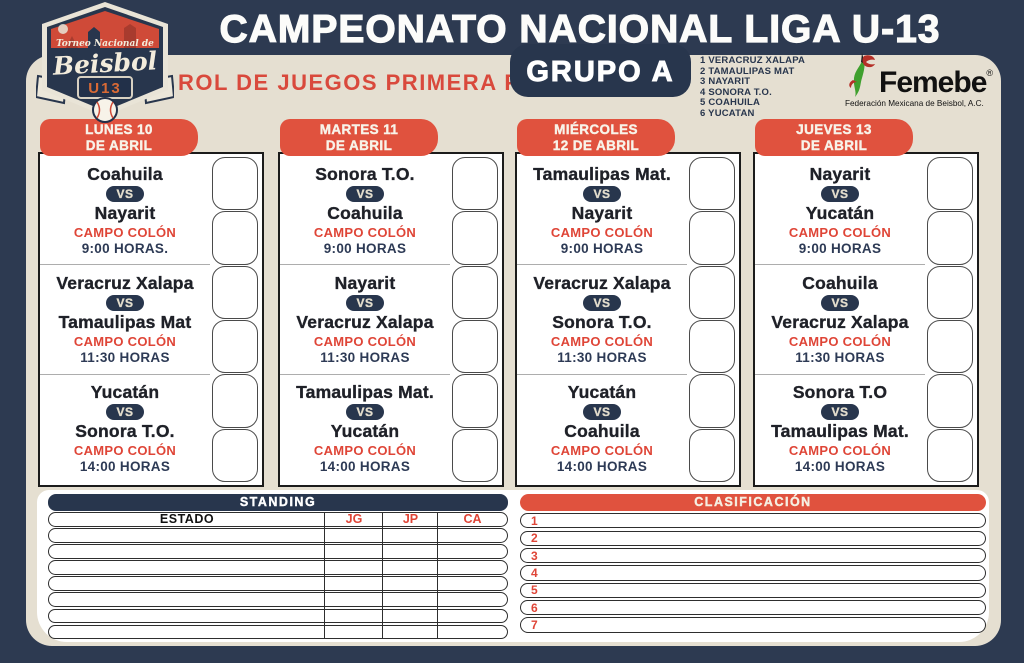  Describe the element at coordinates (365, 173) in the screenshot. I see `team1-name: Sonora T.O.` at that location.